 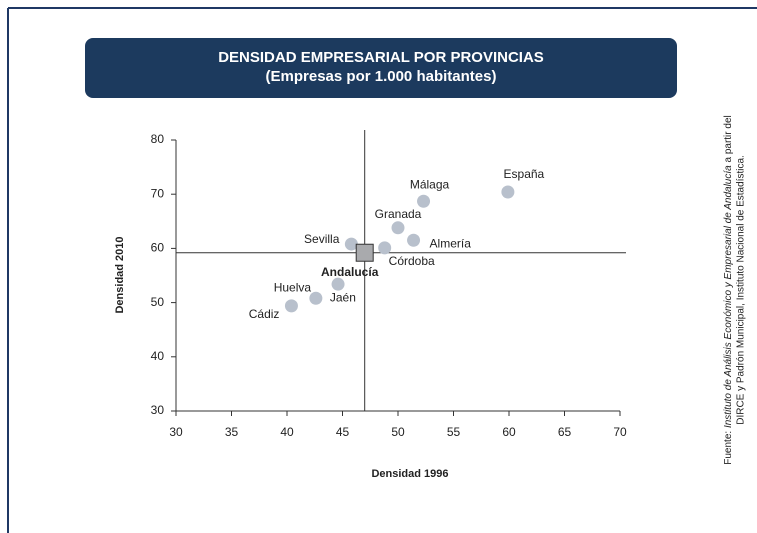 I want to click on chart-title: DENSIDAD EMPRESARIAL POR PROVINCIAS, so click(x=381, y=57).